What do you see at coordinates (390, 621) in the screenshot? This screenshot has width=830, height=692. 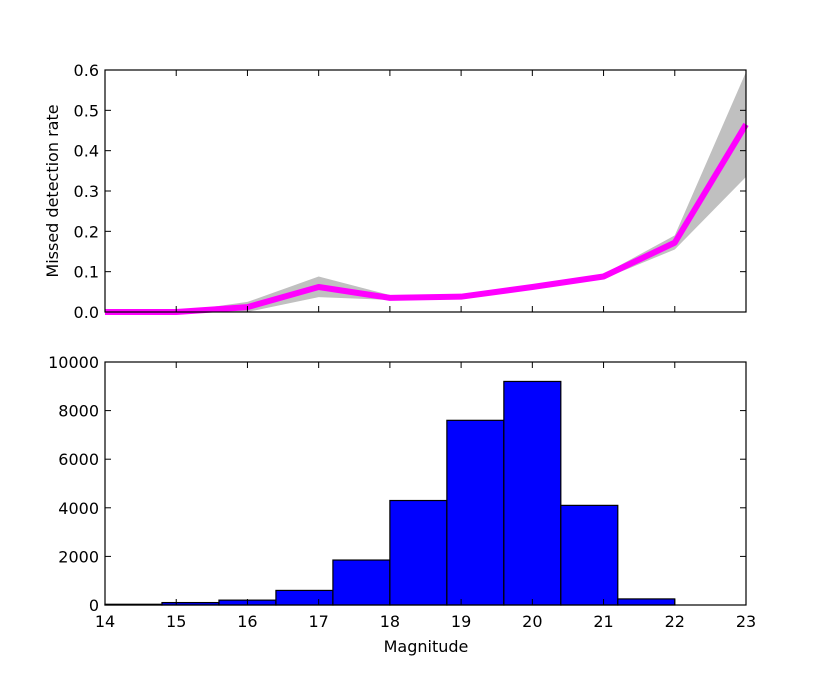 I see `x-tick-label: 18` at bounding box center [390, 621].